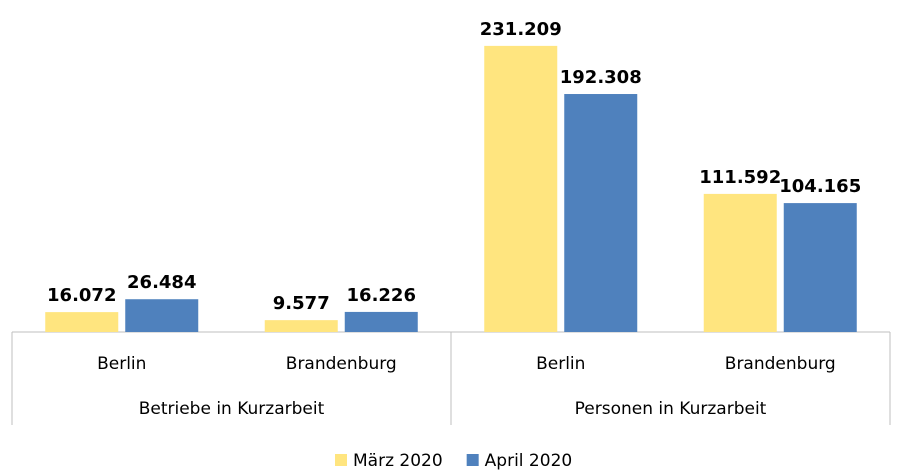  I want to click on data-label: 16.072, so click(81, 295).